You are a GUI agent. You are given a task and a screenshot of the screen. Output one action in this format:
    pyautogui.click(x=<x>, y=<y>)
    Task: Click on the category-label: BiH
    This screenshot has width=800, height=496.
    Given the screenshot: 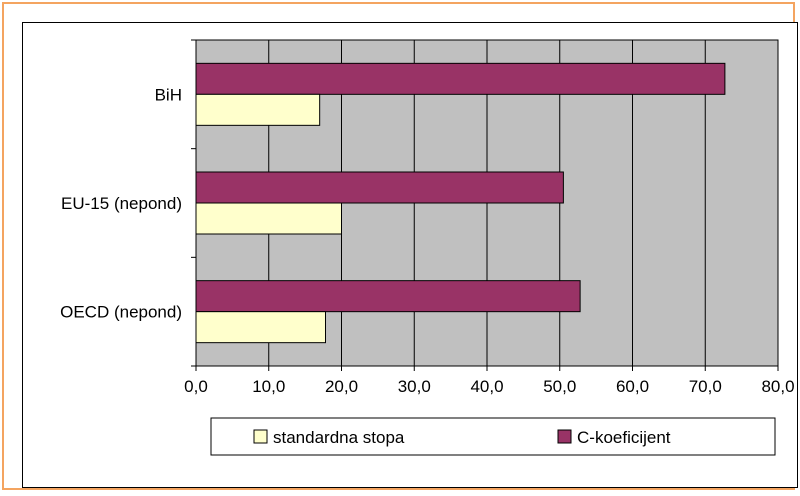 What is the action you would take?
    pyautogui.click(x=168, y=94)
    